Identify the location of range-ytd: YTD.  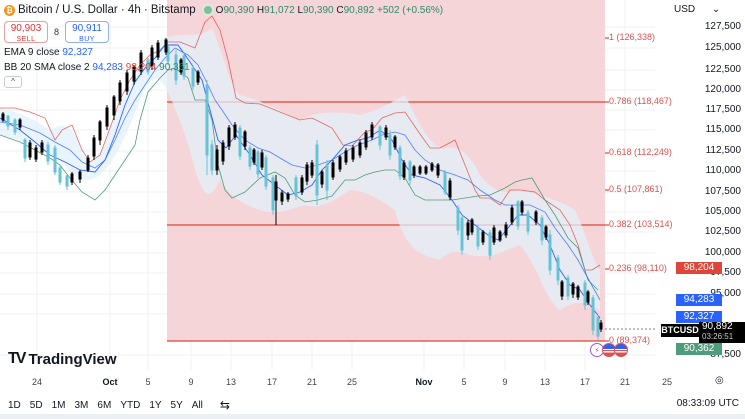
(130, 405).